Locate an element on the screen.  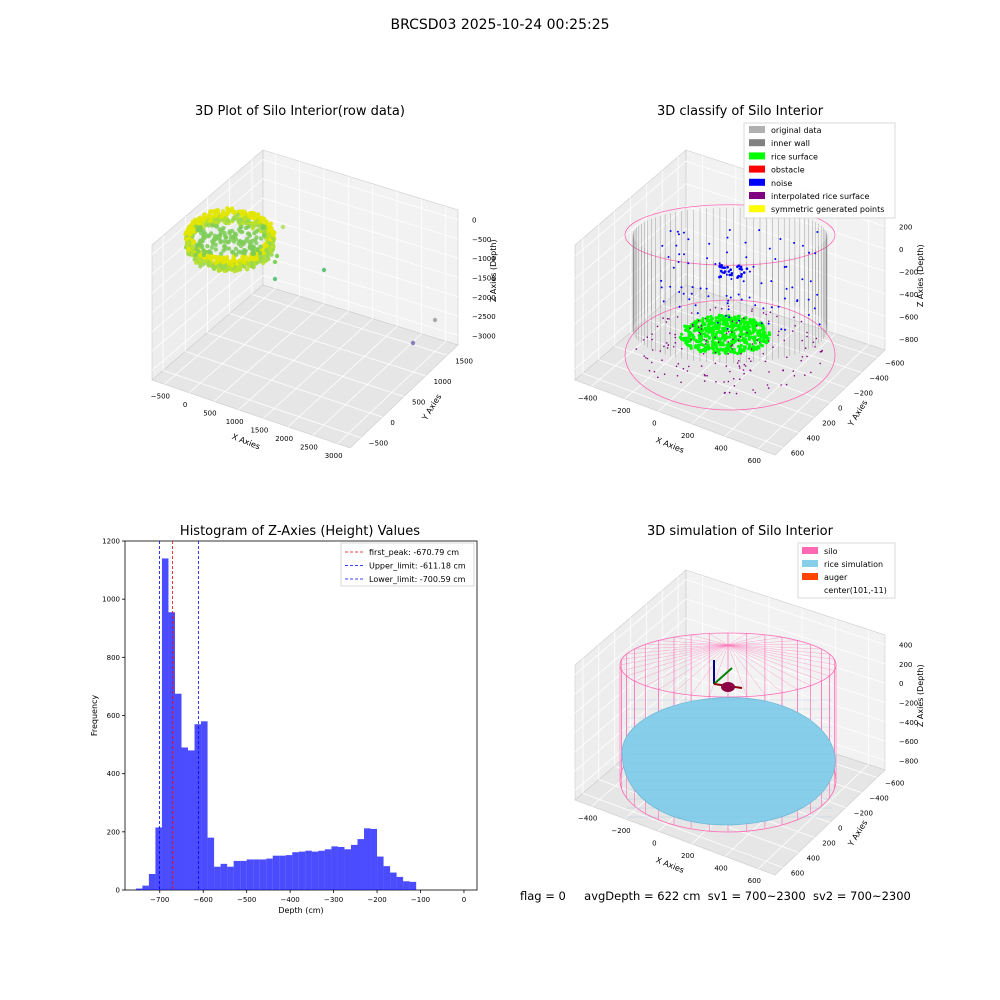
p4-grid-z is located at coordinates (730, 742).